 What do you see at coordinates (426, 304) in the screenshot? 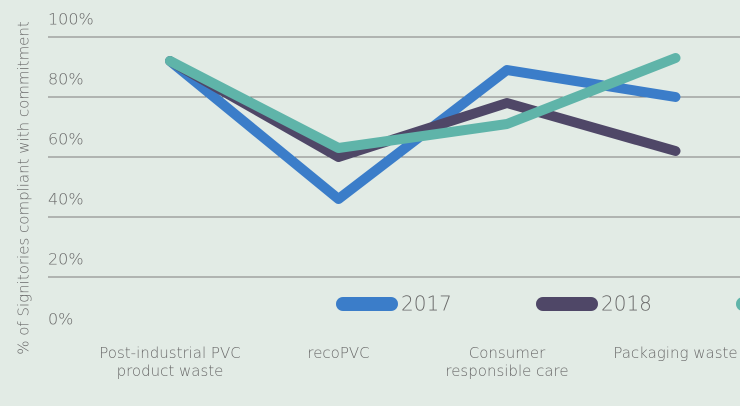
I see `legend-label: 2017` at bounding box center [426, 304].